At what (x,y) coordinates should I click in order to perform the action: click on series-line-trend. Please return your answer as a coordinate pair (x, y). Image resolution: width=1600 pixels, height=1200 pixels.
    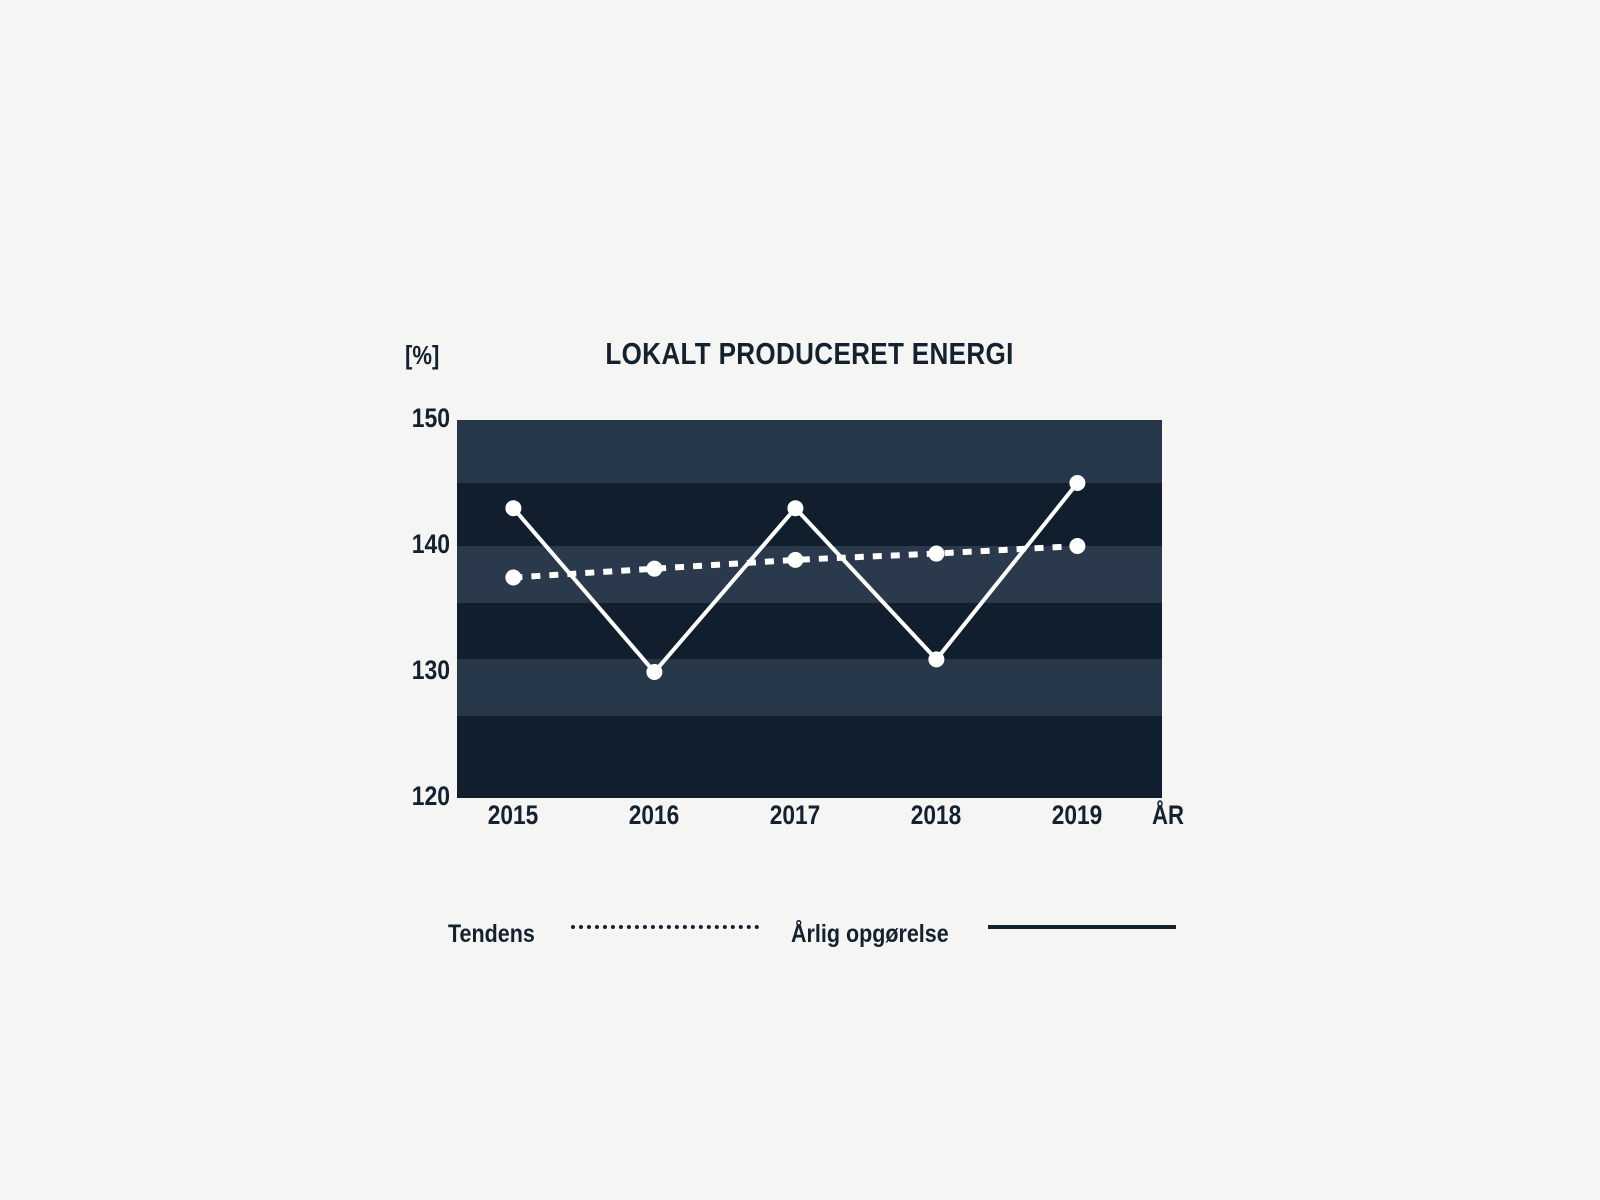
    Looking at the image, I should click on (795, 562).